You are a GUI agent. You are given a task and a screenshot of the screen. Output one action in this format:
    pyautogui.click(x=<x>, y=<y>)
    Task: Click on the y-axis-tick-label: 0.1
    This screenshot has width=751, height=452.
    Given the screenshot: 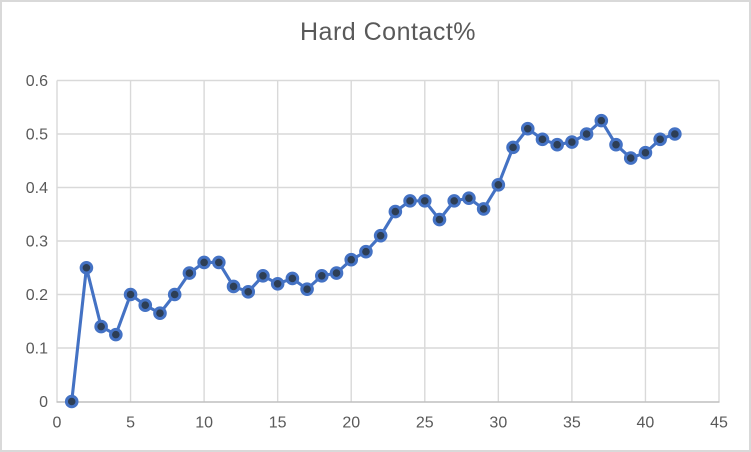 What is the action you would take?
    pyautogui.click(x=37, y=349)
    